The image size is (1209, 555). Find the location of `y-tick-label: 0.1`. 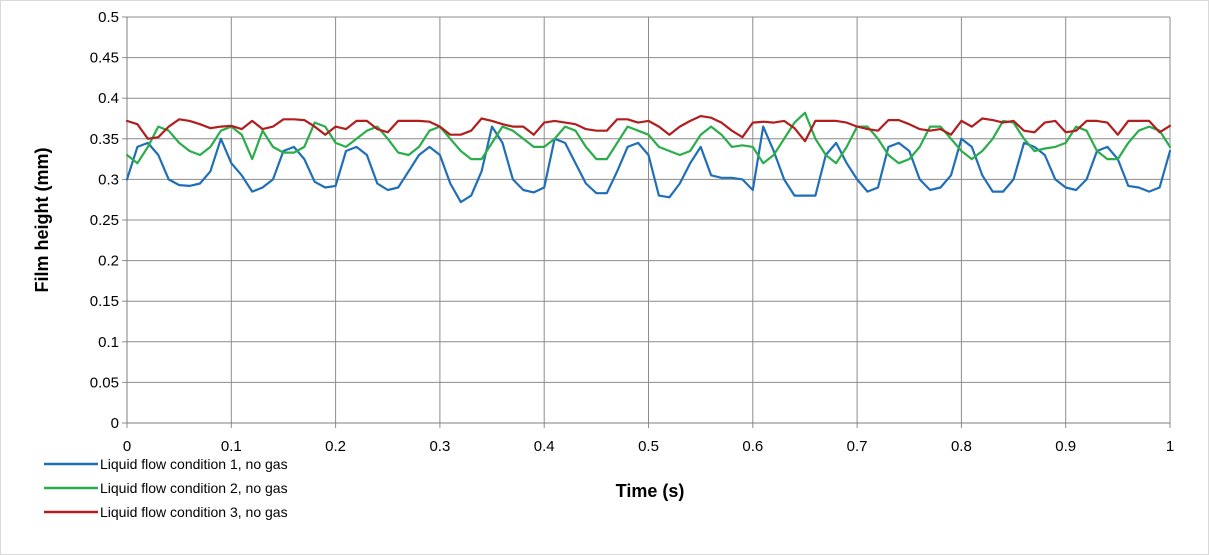

y-tick-label: 0.1 is located at coordinates (108, 342).